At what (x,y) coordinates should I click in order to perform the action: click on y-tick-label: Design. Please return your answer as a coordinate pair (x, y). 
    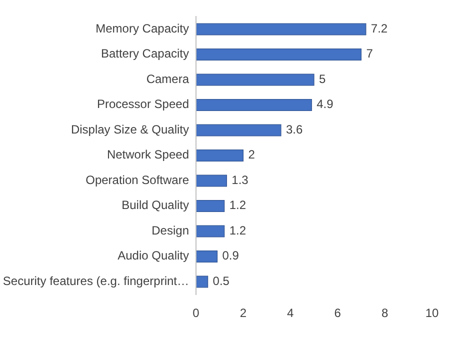
    Looking at the image, I should click on (170, 230).